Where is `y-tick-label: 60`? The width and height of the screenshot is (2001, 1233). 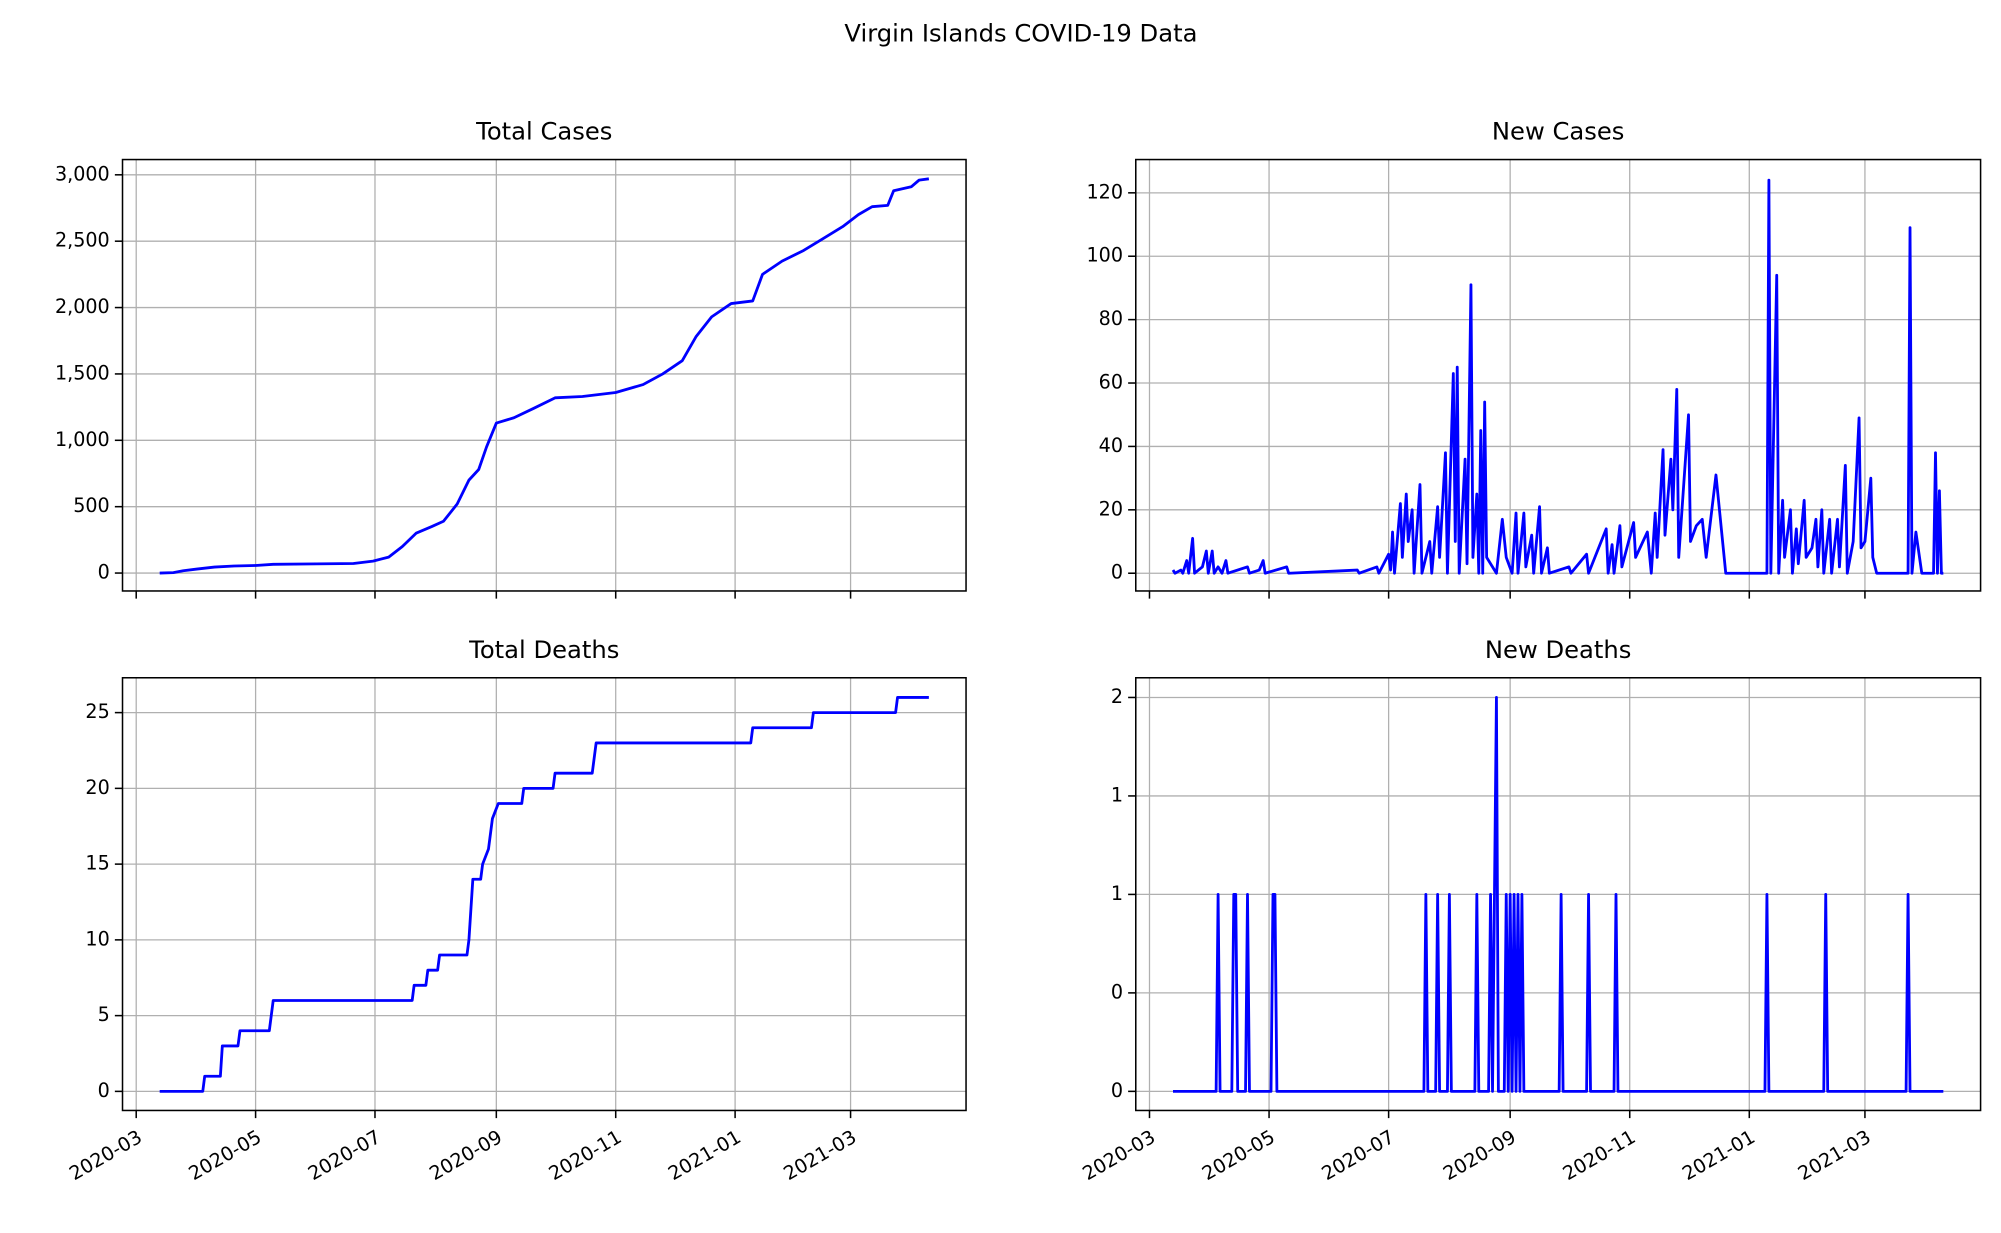
y-tick-label: 60 is located at coordinates (1111, 382).